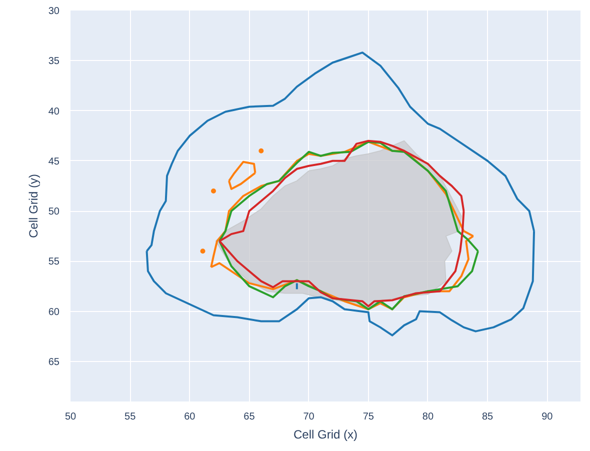 The height and width of the screenshot is (451, 590). Describe the element at coordinates (54, 362) in the screenshot. I see `y-tick-label: 65` at that location.